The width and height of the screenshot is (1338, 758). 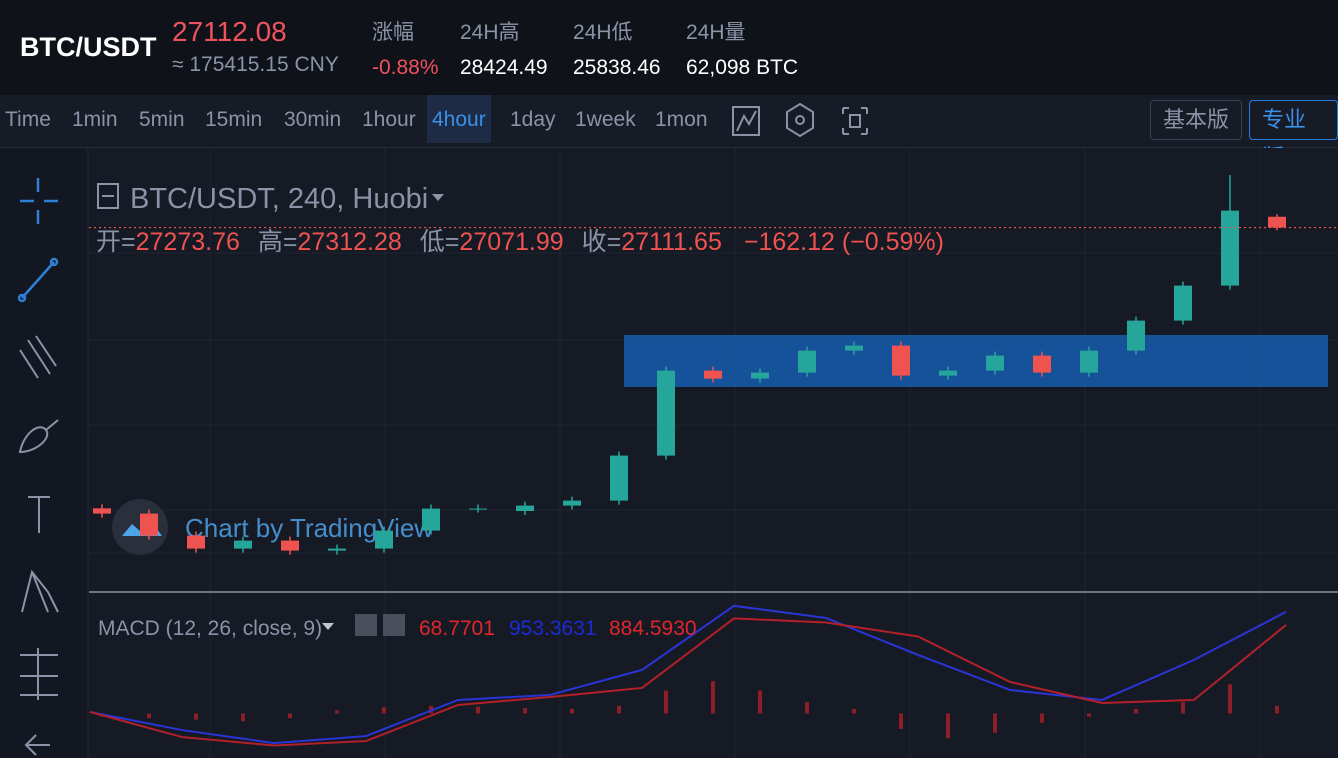 I want to click on collapse-icon, so click(x=108, y=196).